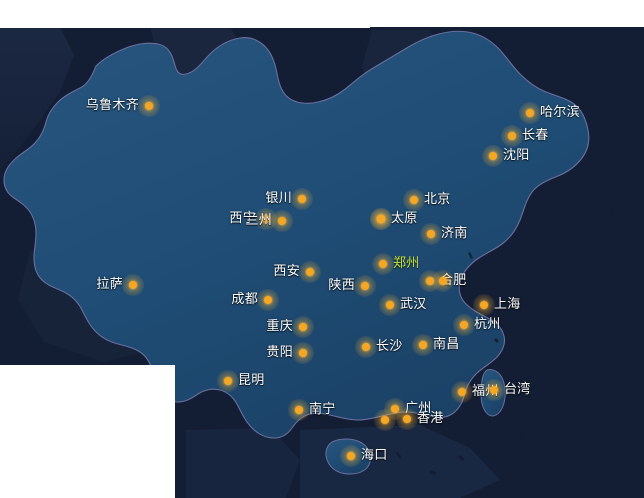 The image size is (644, 498). What do you see at coordinates (286, 271) in the screenshot?
I see `city-label: 西安` at bounding box center [286, 271].